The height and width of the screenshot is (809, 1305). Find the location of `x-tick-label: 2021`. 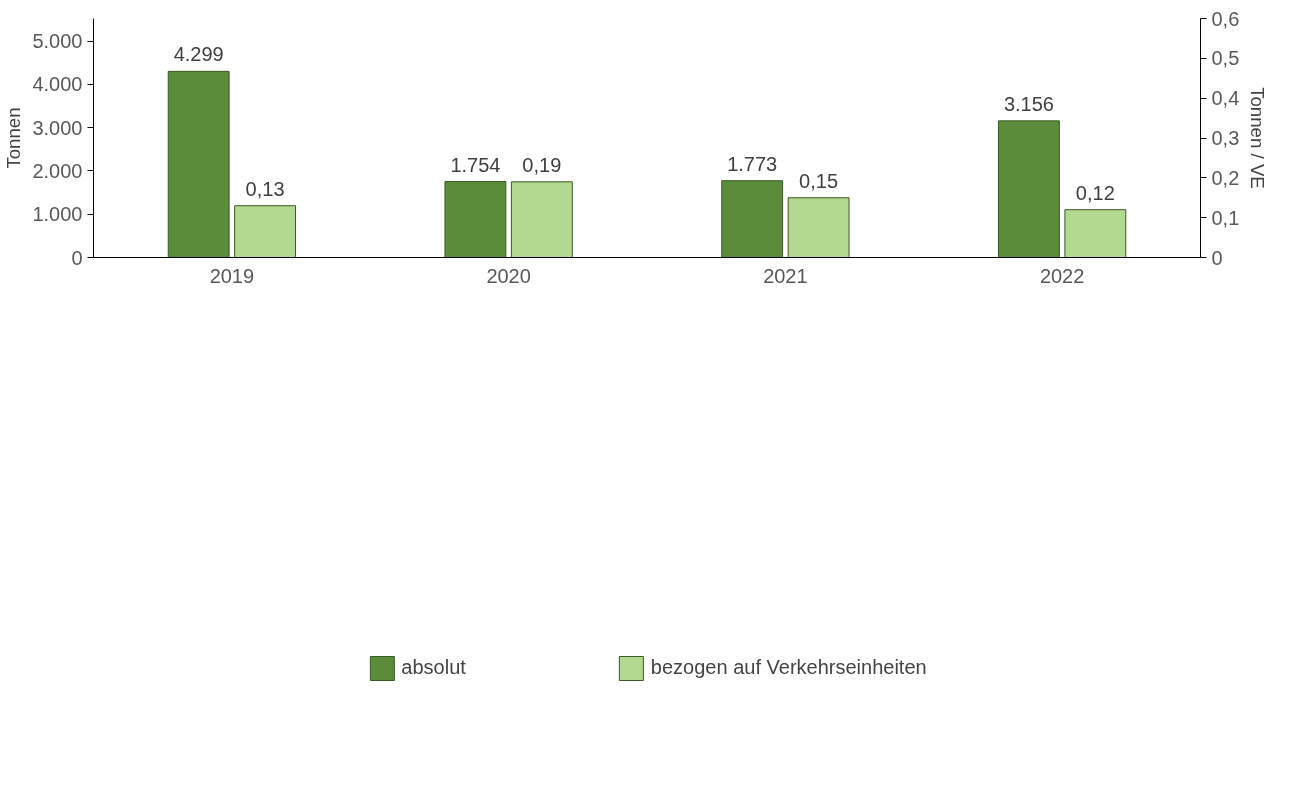

x-tick-label: 2021 is located at coordinates (785, 275).